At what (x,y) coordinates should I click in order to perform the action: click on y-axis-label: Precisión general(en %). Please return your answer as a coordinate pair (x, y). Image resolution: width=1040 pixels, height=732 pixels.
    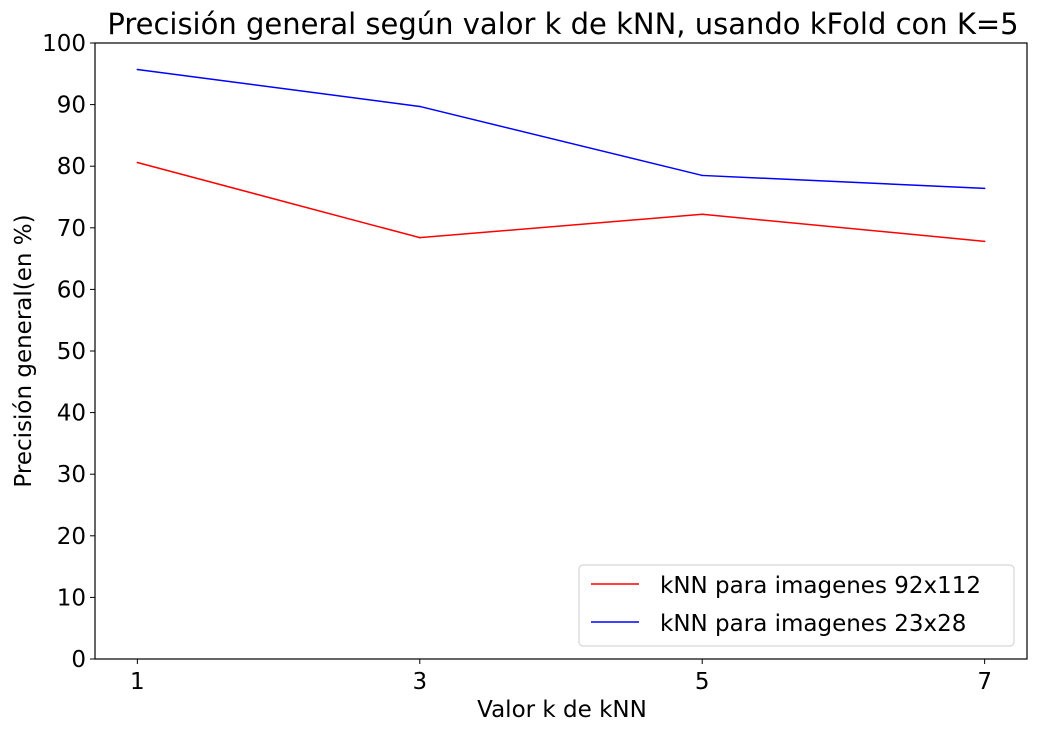
    Looking at the image, I should click on (24, 350).